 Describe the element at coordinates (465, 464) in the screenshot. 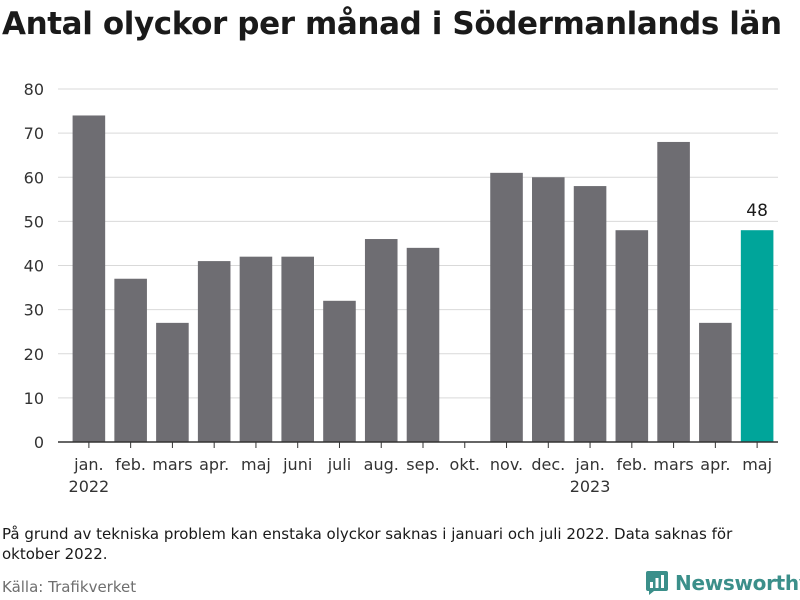

I see `x-tick-label: okt.` at that location.